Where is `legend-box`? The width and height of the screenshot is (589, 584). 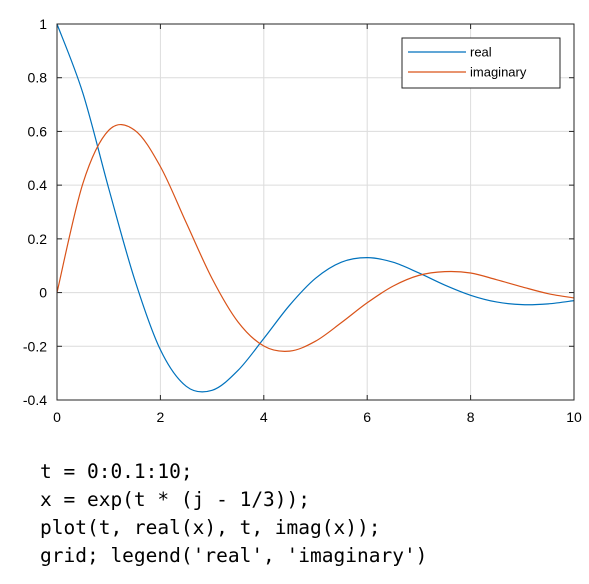
legend-box is located at coordinates (481, 63).